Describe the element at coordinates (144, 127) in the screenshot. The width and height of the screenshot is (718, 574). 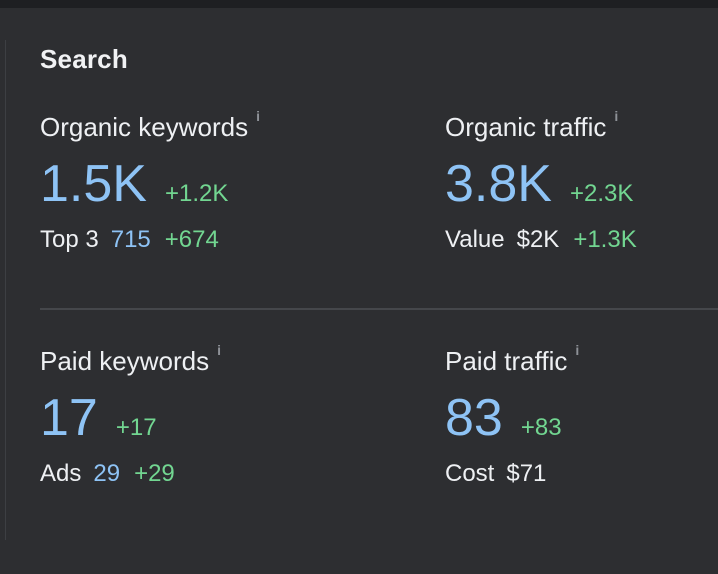
I see `metric-label: Organic keywords` at that location.